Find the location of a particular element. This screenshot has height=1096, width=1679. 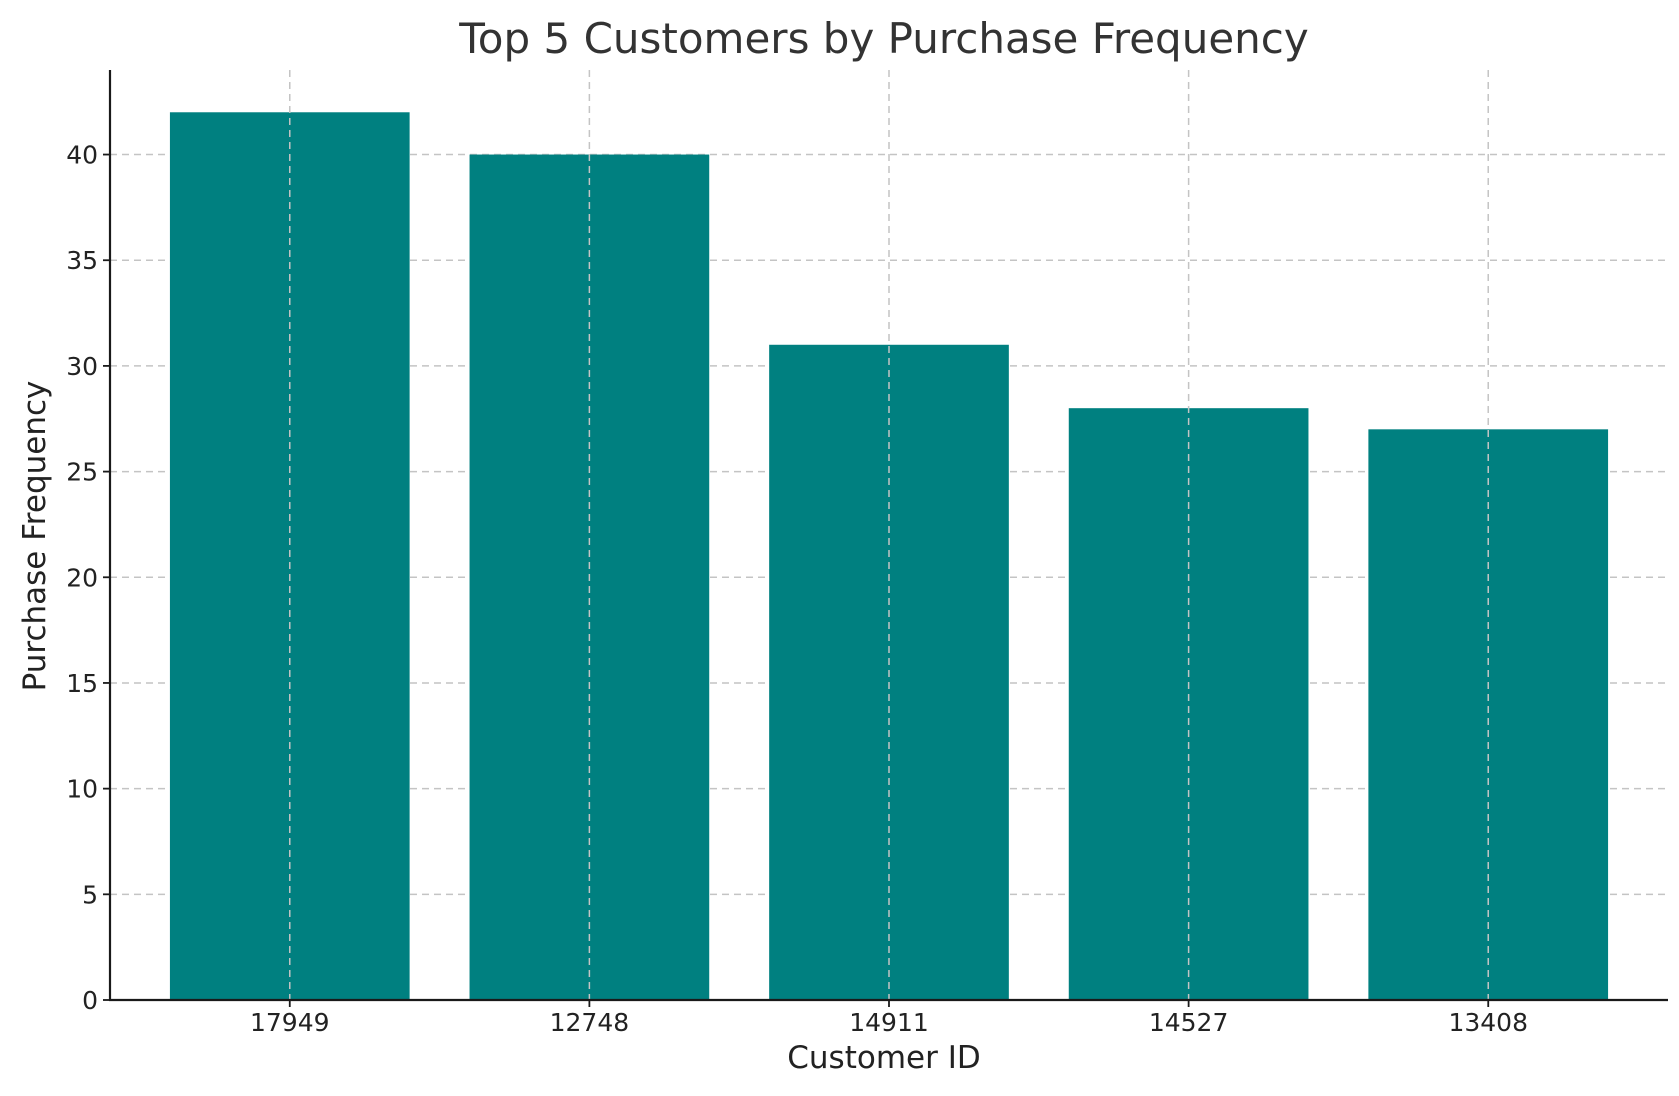

chart-title: Top 5 Customers by Purchase Frequency is located at coordinates (883, 38).